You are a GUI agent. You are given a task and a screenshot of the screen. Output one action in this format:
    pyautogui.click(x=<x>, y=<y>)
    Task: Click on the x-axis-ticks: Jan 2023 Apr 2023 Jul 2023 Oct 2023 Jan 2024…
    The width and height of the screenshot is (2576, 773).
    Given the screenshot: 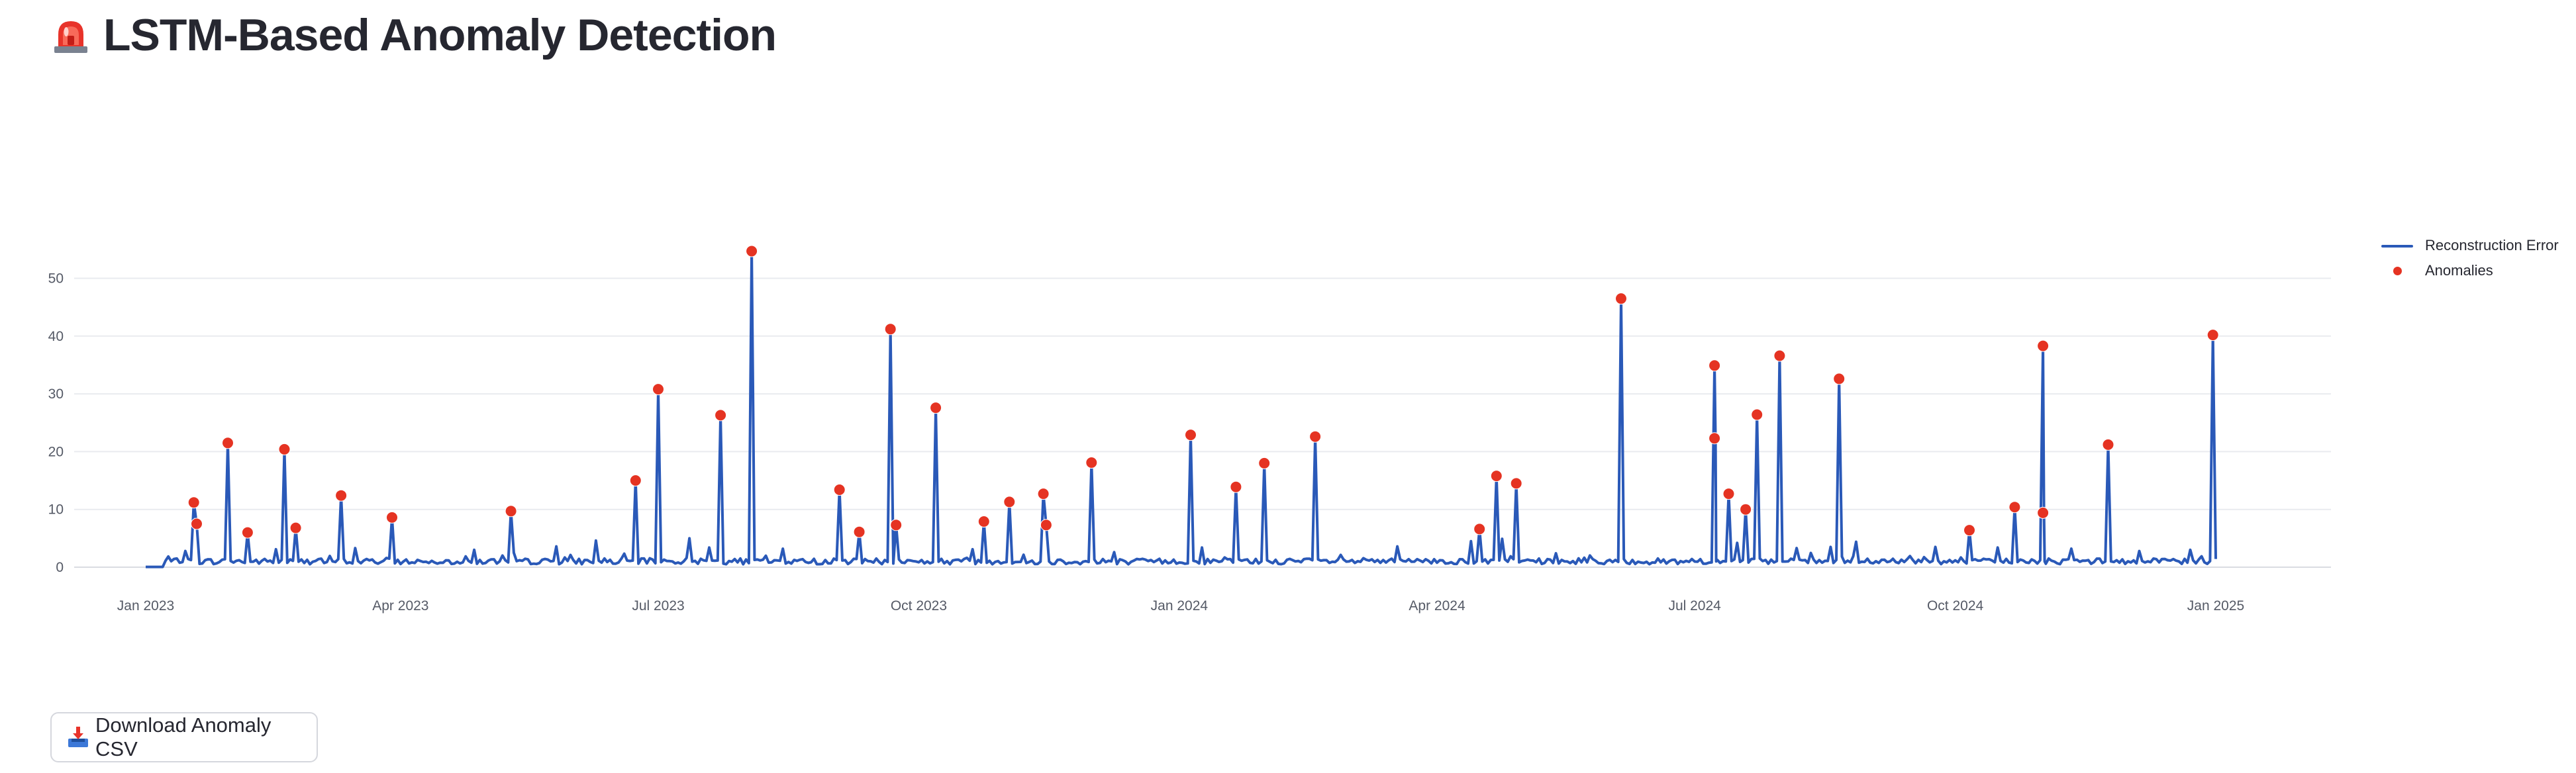 What is the action you would take?
    pyautogui.click(x=1180, y=606)
    